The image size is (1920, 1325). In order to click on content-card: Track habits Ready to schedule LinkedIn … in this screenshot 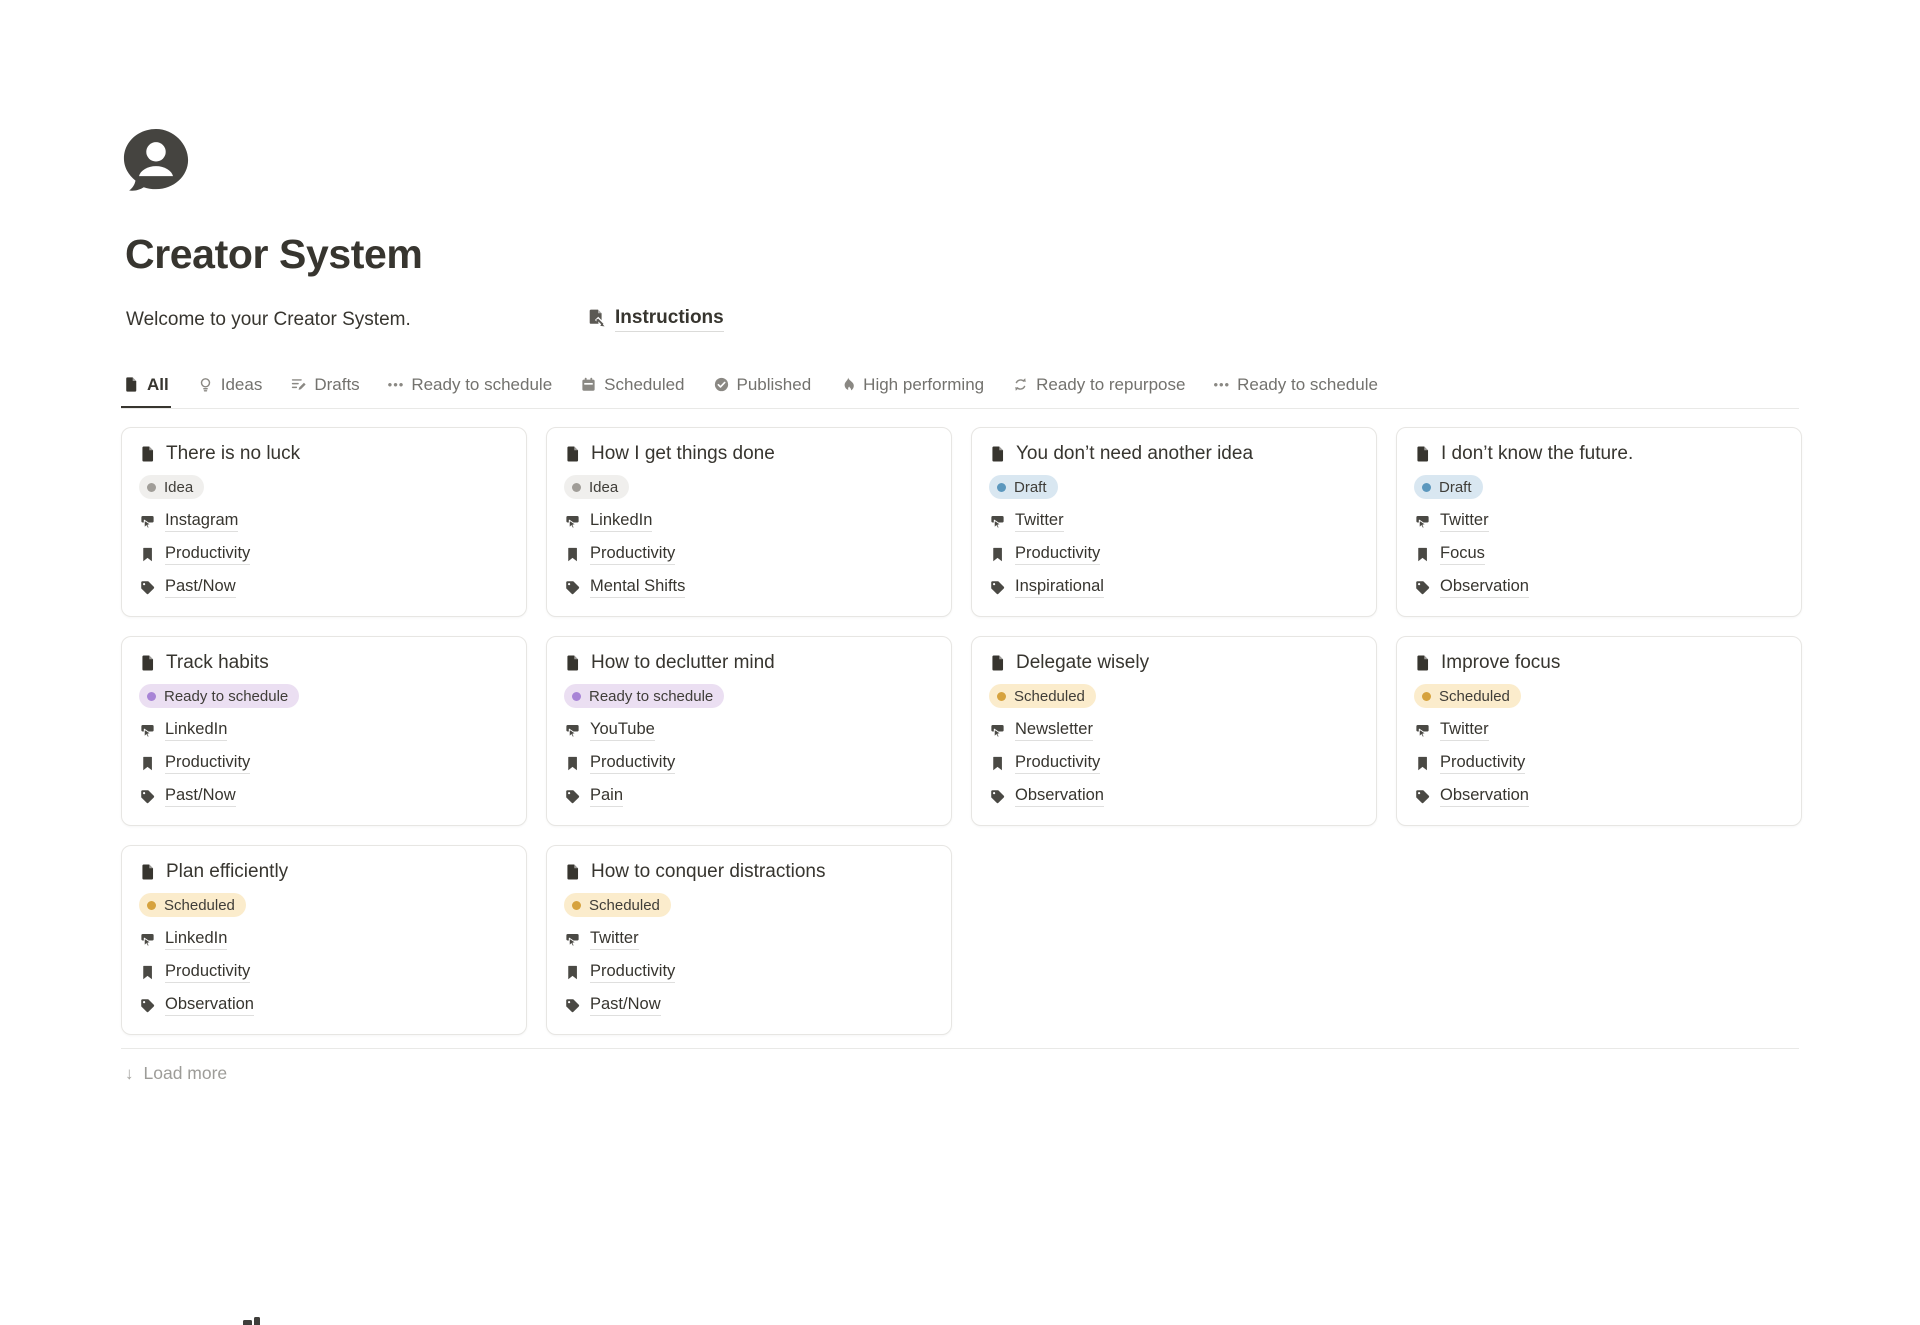, I will do `click(324, 731)`.